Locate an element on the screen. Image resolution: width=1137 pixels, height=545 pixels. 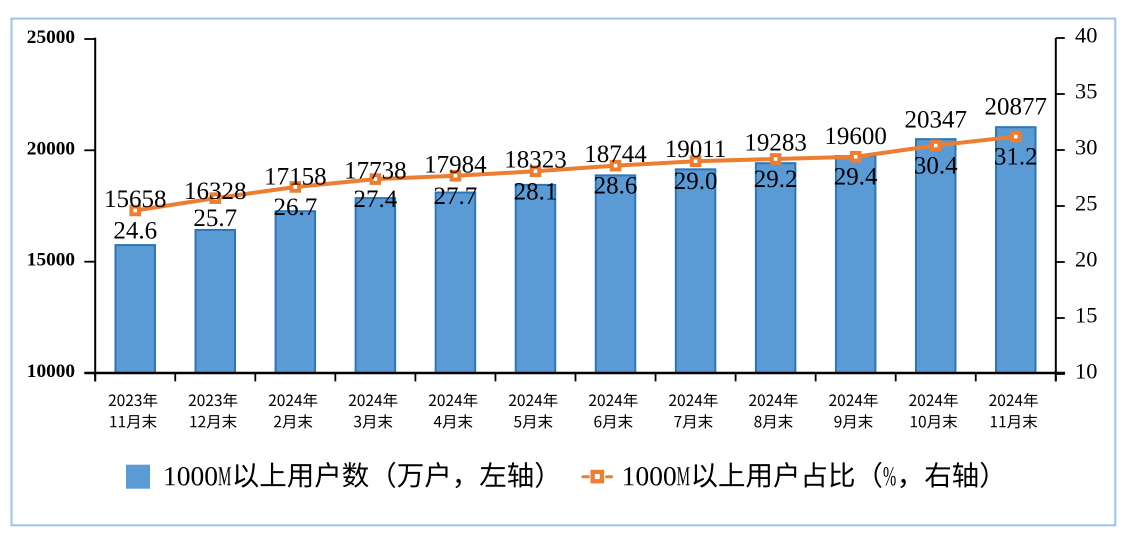
svg-text: 19283 is located at coordinates (775, 142).